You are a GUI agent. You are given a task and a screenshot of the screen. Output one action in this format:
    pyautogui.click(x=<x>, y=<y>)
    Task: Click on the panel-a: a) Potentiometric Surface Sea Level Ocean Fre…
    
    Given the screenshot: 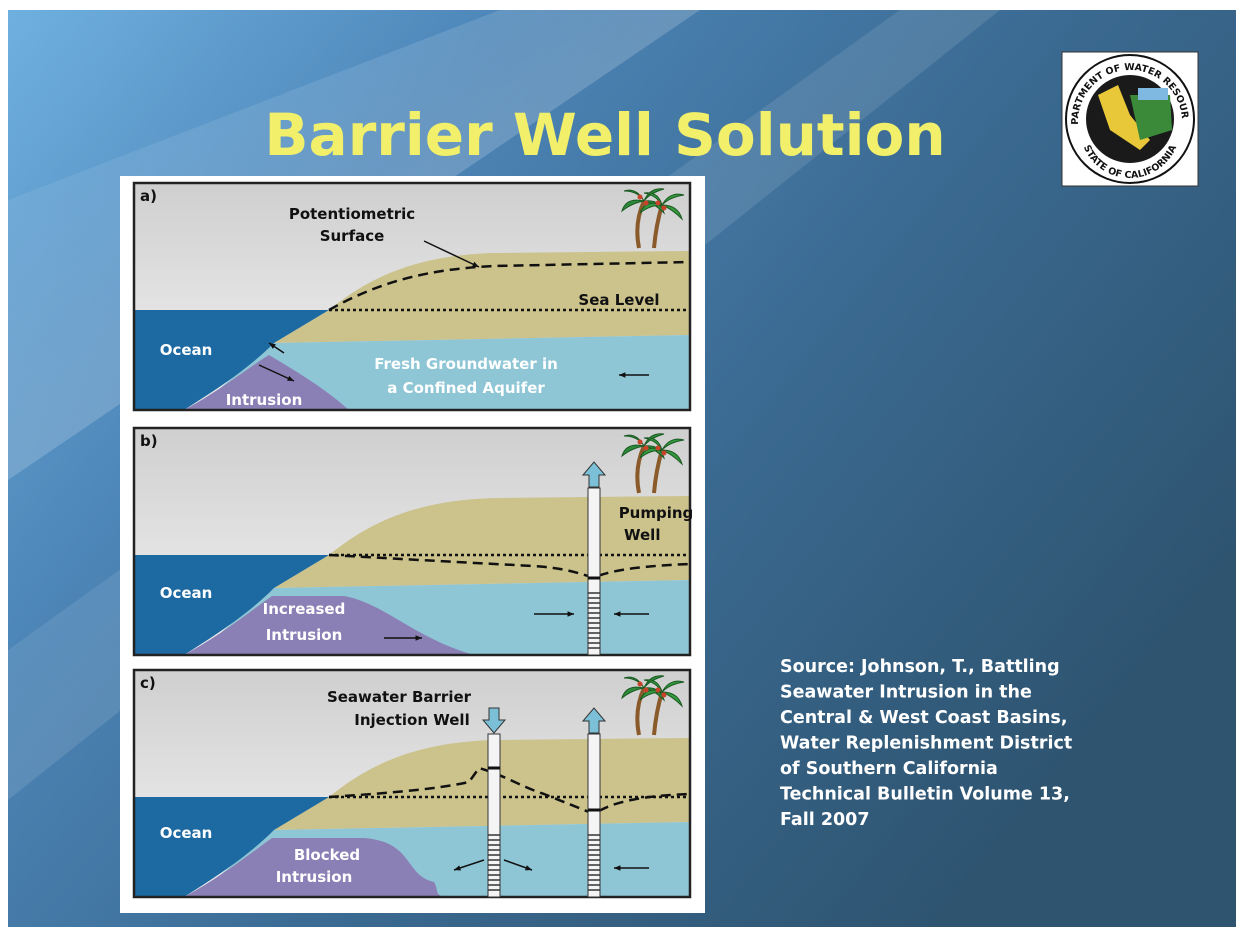 What is the action you would take?
    pyautogui.click(x=412, y=296)
    